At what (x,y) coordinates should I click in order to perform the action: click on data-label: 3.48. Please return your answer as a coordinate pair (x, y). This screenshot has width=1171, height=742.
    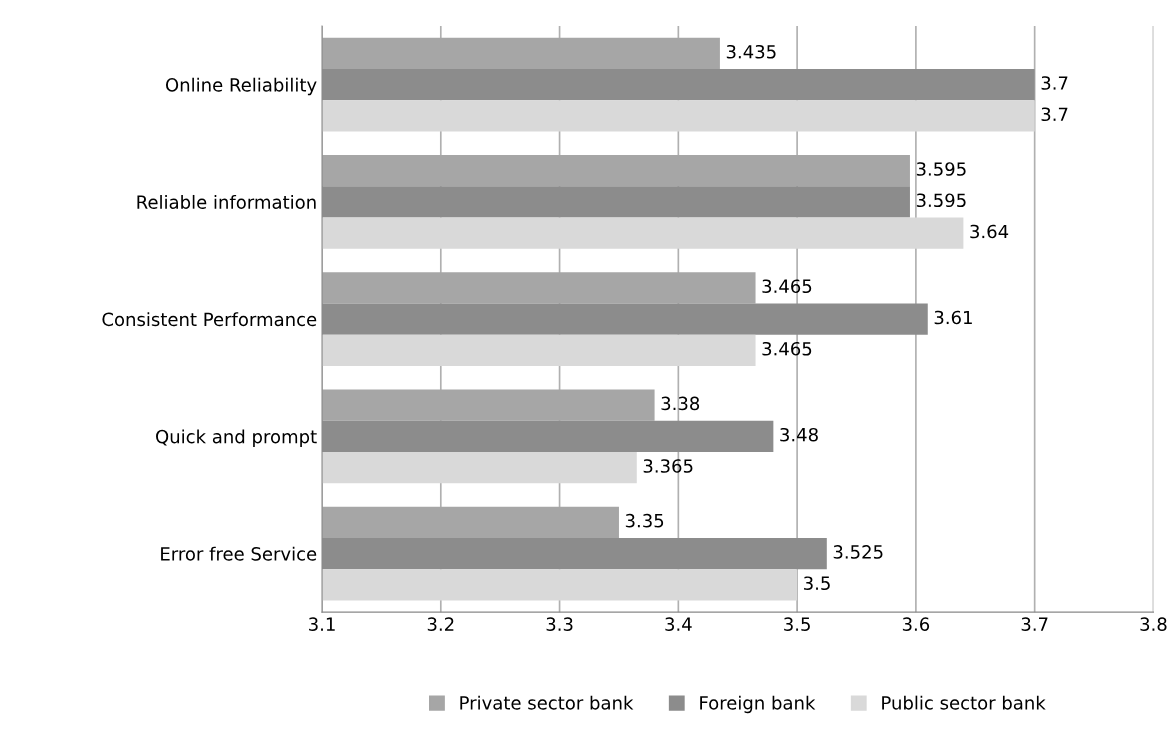
    Looking at the image, I should click on (799, 434).